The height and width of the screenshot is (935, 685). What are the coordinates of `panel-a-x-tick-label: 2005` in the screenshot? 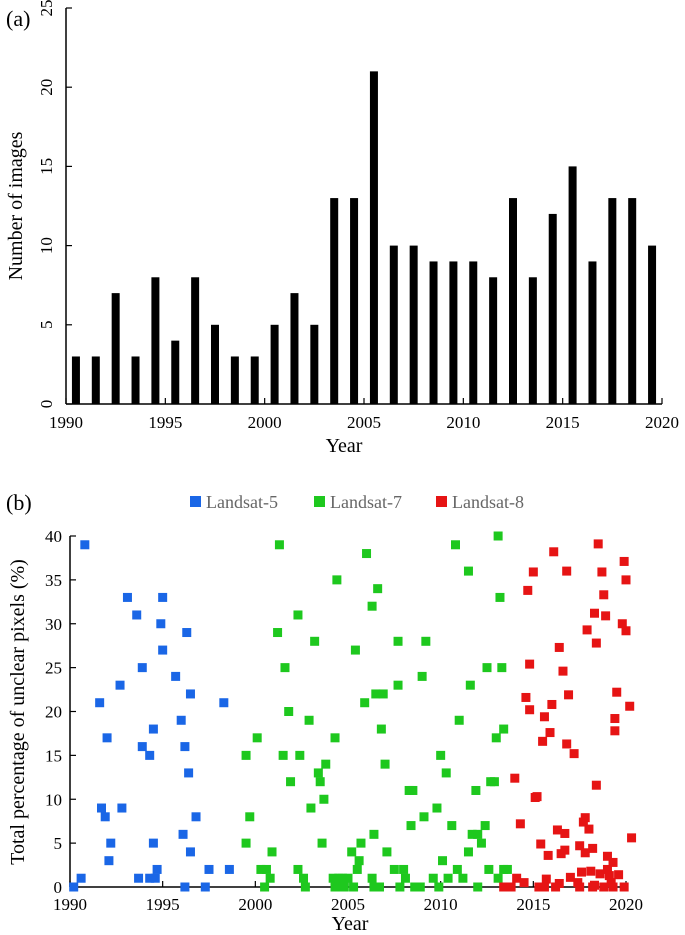 It's located at (364, 422).